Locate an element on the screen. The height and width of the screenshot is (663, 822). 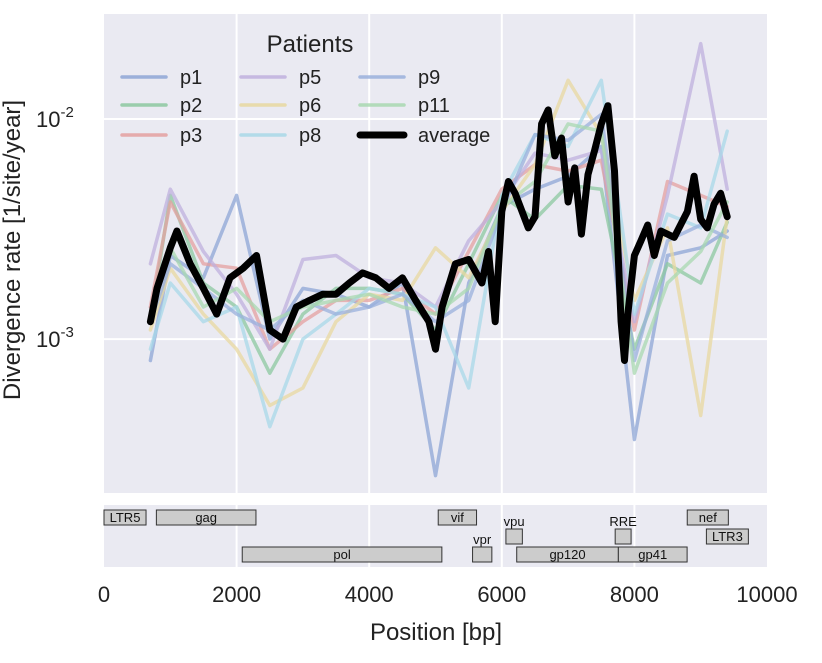
gene-box-vif is located at coordinates (457, 517).